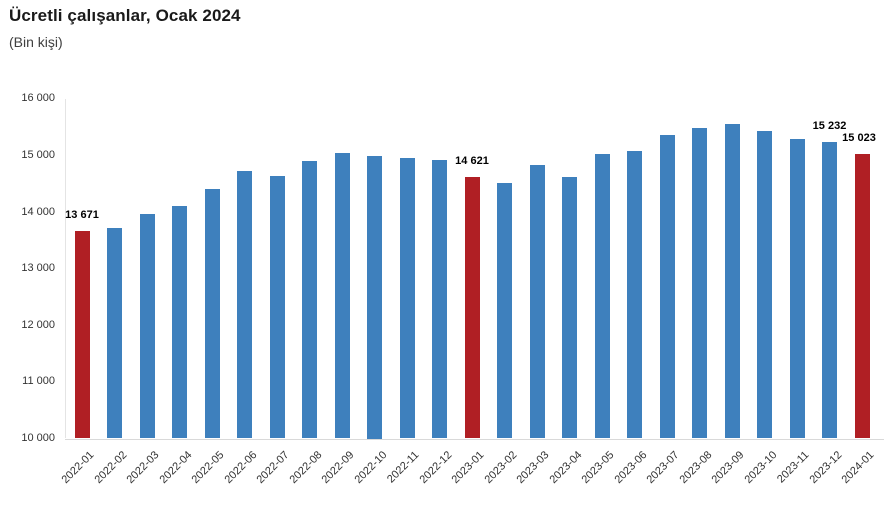 This screenshot has height=518, width=889. I want to click on bar-value-label-2023-01: 14 621, so click(472, 160).